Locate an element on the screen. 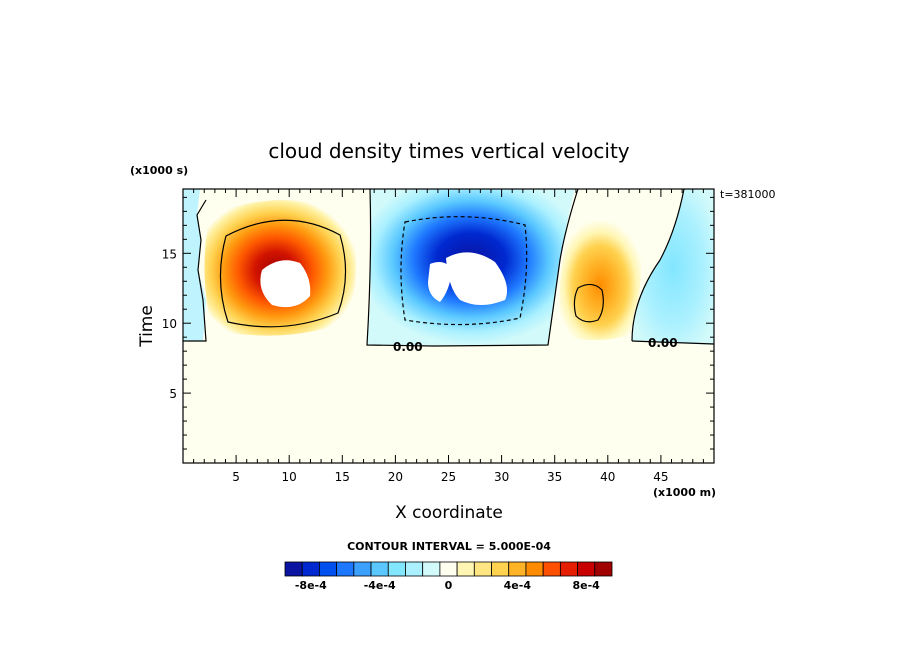  colorbar-labels: -8e-4 -4e-4 0 4e-4 8e-4 is located at coordinates (447, 585).